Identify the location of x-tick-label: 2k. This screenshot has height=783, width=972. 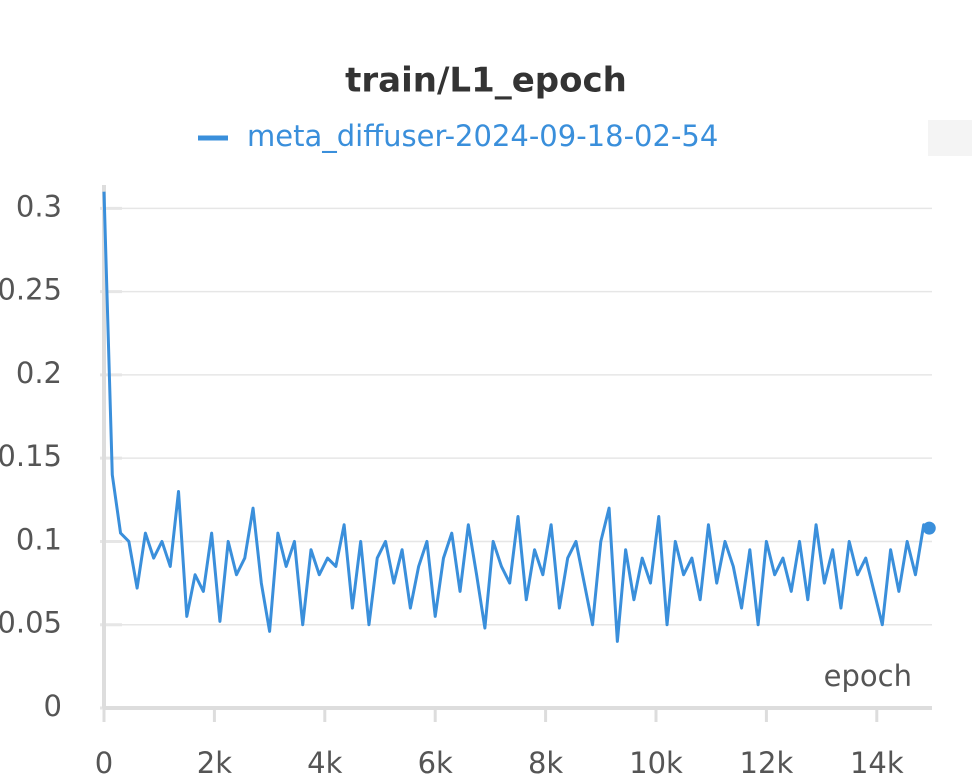
(214, 763).